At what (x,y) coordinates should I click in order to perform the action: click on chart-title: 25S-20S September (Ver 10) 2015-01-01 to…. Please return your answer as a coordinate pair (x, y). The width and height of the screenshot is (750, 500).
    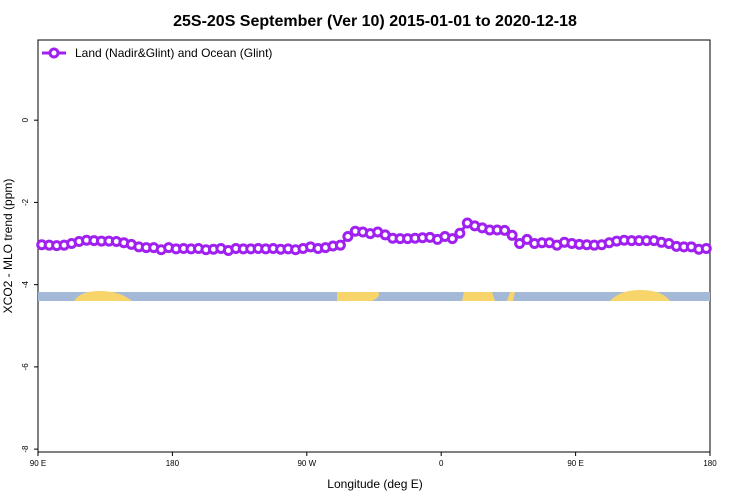
    Looking at the image, I should click on (375, 21).